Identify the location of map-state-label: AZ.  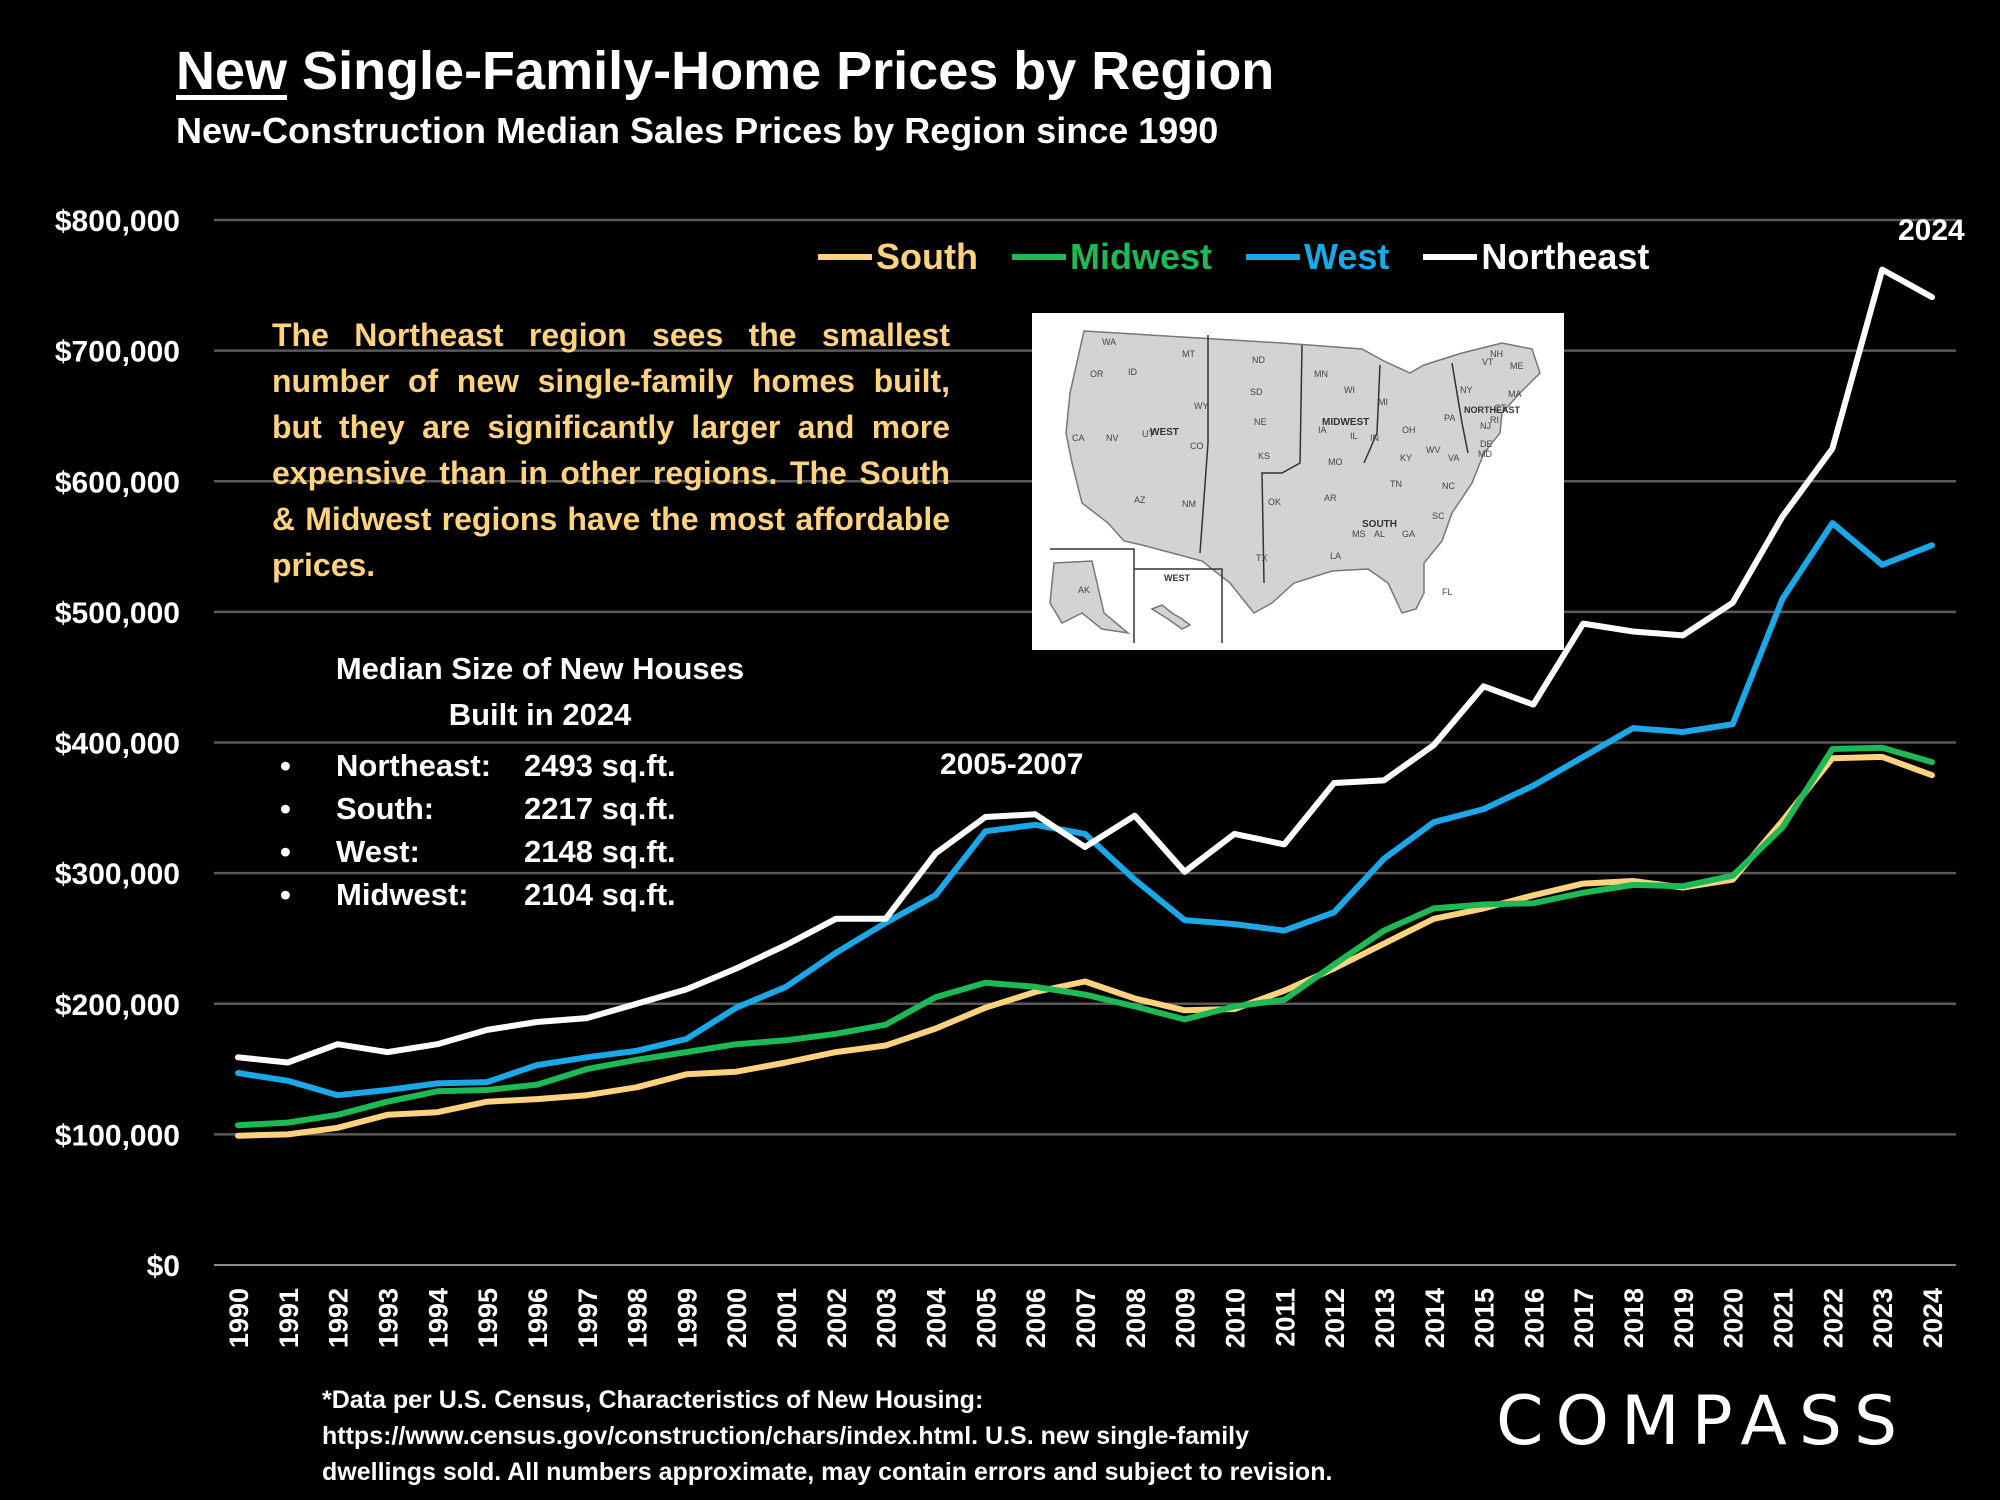
(1140, 500).